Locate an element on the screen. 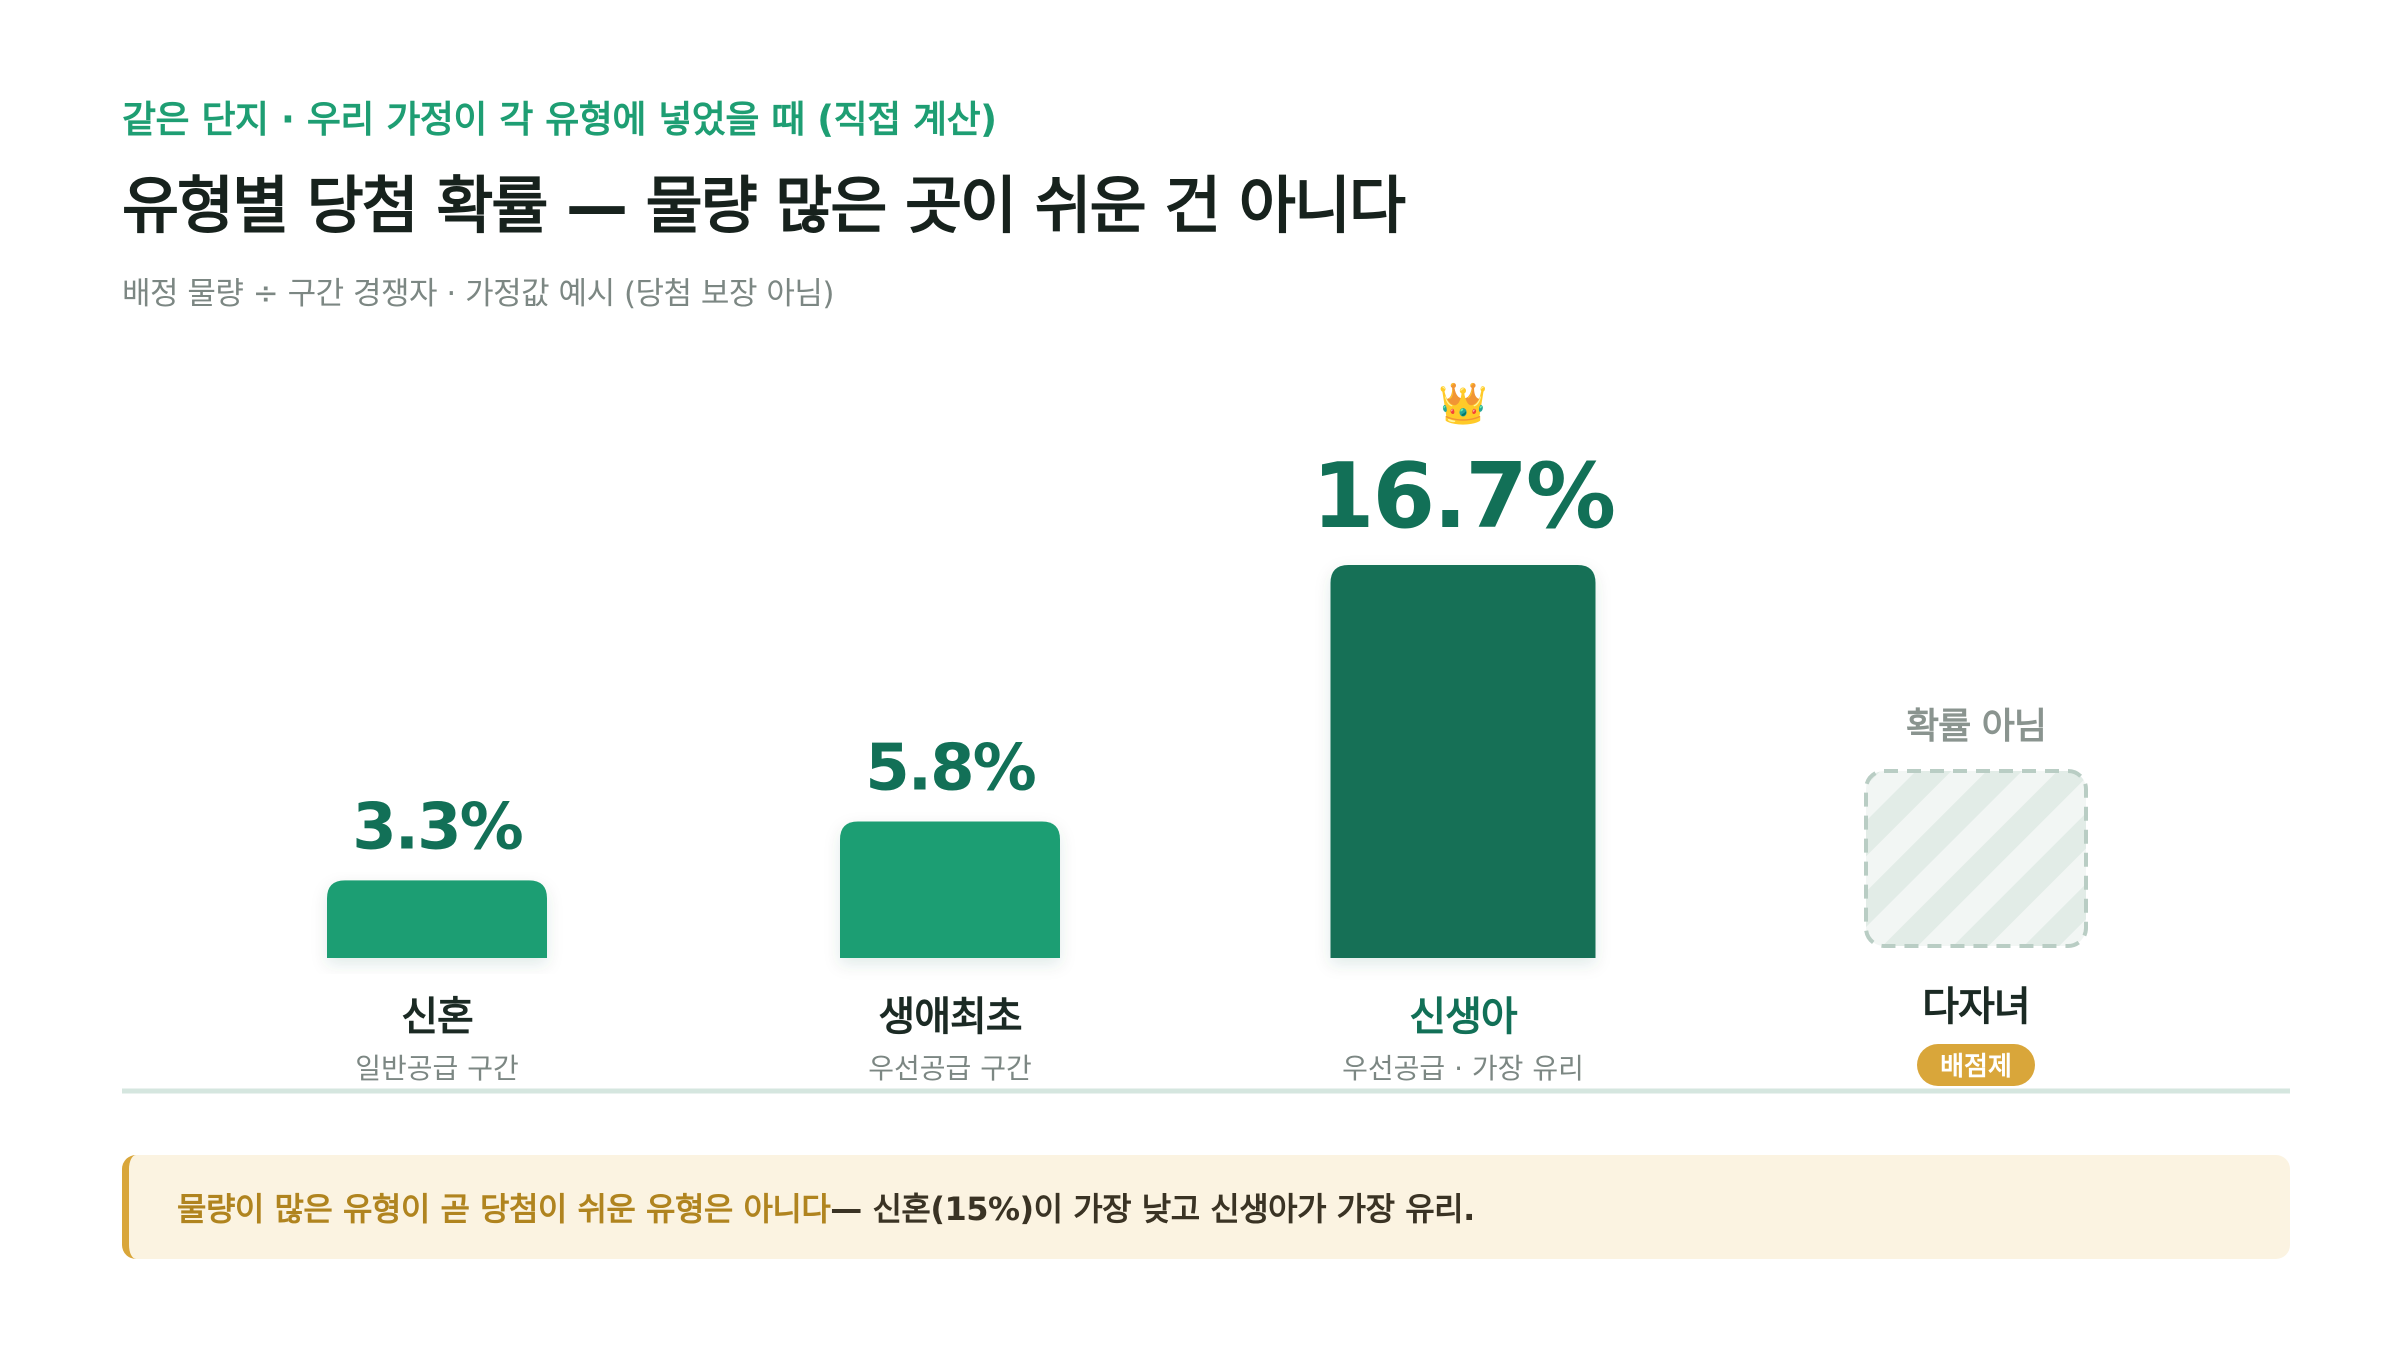  category-label: 생애최초 is located at coordinates (949, 1017).